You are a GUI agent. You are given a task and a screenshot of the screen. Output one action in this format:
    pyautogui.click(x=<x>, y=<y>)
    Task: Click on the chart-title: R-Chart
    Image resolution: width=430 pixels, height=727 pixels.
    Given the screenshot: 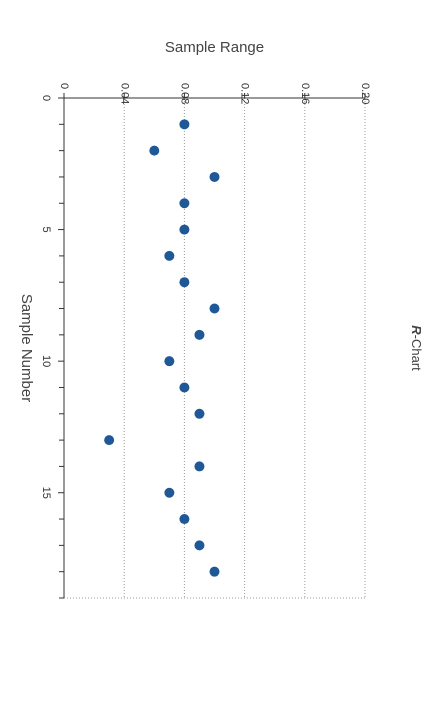 What is the action you would take?
    pyautogui.click(x=416, y=348)
    